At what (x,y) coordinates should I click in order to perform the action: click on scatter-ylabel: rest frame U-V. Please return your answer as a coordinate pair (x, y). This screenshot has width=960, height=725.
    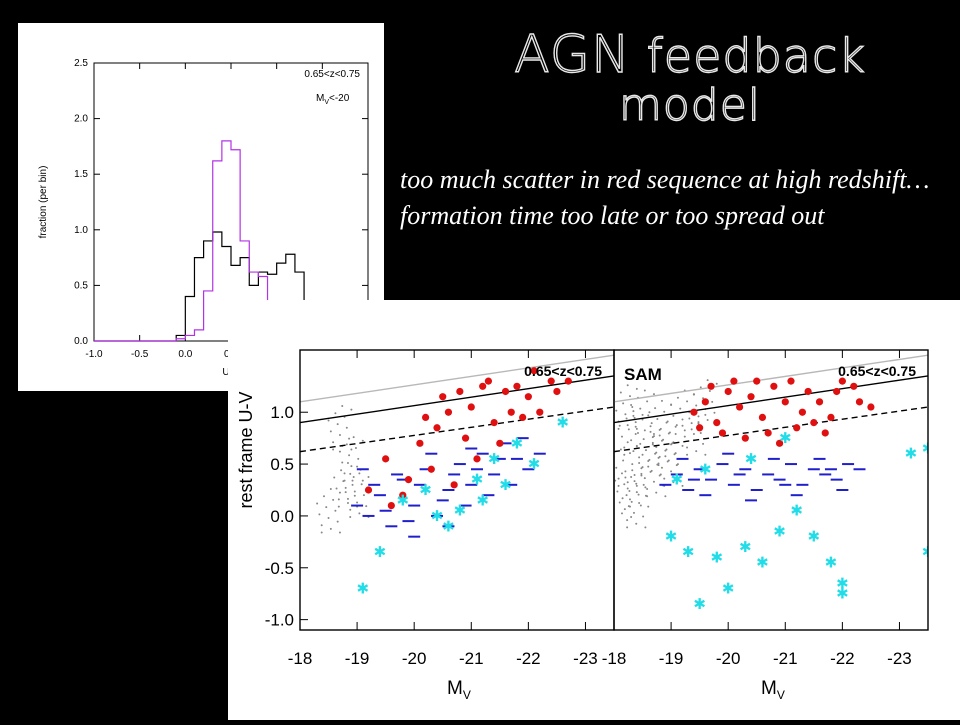
    Looking at the image, I should click on (246, 449).